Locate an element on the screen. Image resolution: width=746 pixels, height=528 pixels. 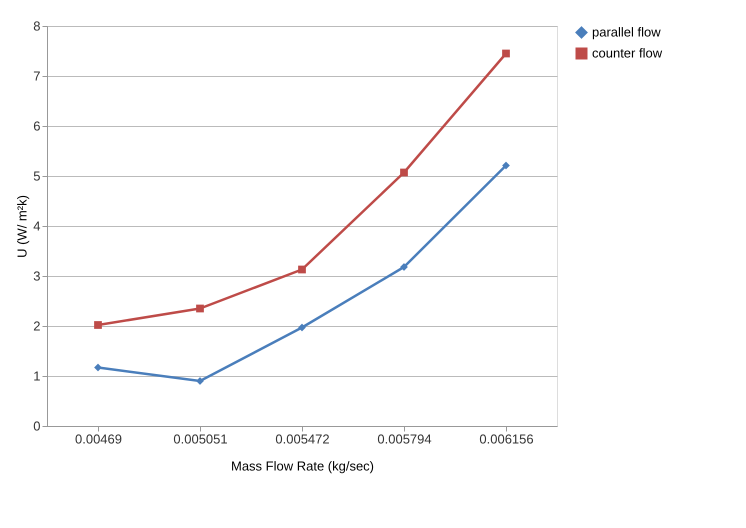
y-tick-label: 0 is located at coordinates (36, 426).